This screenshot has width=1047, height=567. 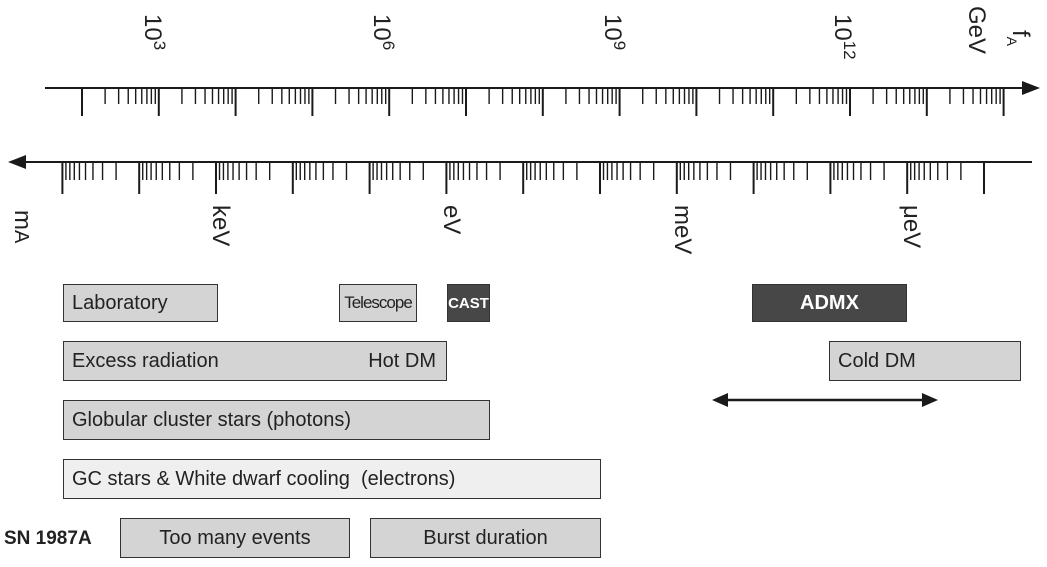 I want to click on ma-tick-label-uev: μeV, so click(x=911, y=227).